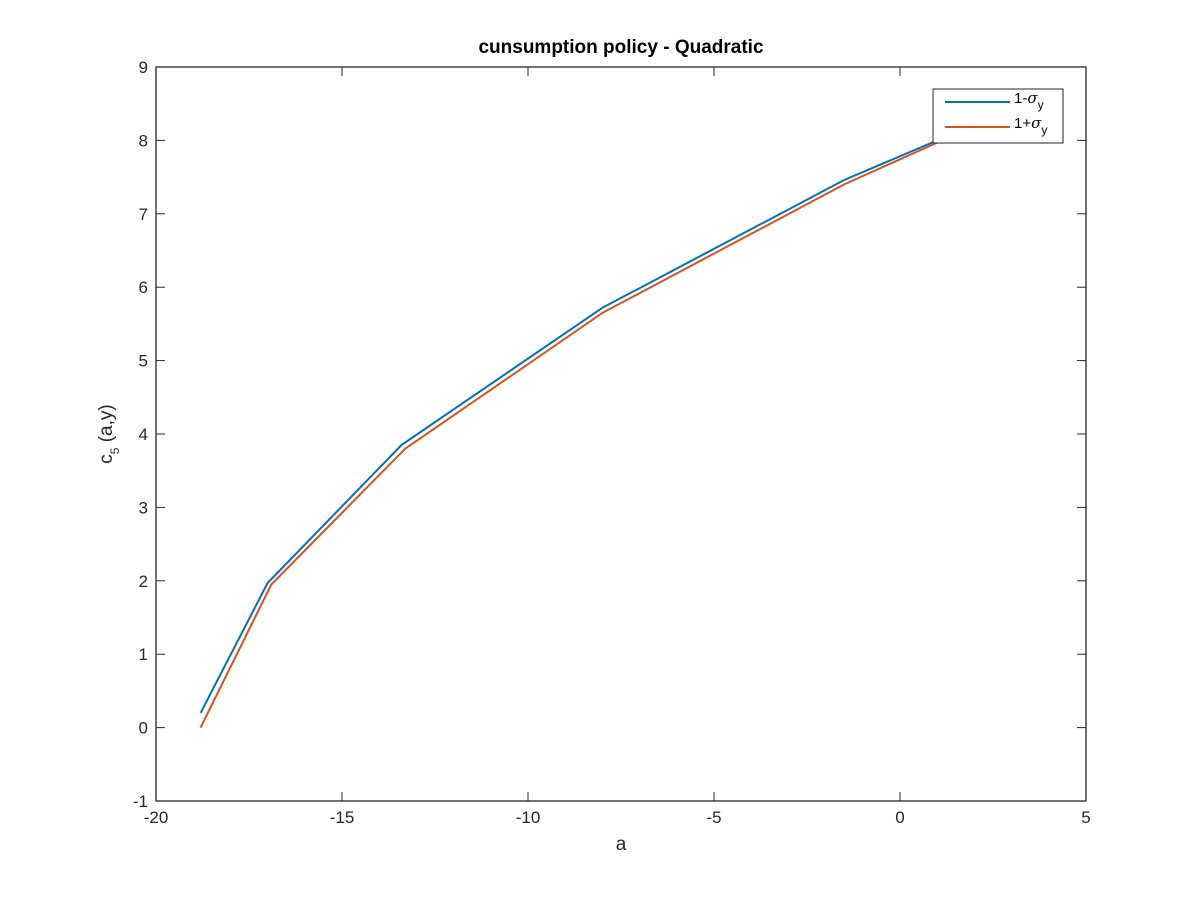 The height and width of the screenshot is (900, 1200). Describe the element at coordinates (620, 47) in the screenshot. I see `chart-title: cunsumption policy - Quadratic` at that location.